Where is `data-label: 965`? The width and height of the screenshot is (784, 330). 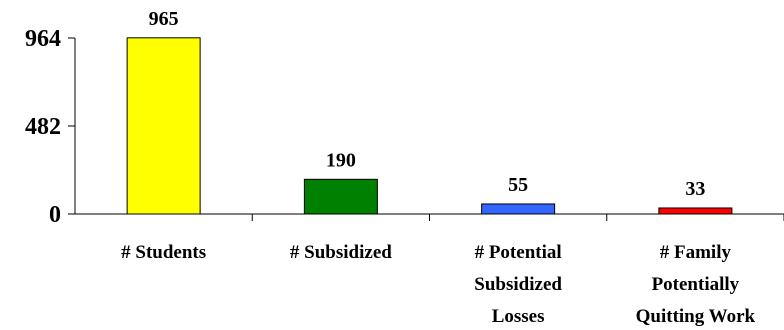
data-label: 965 is located at coordinates (164, 19).